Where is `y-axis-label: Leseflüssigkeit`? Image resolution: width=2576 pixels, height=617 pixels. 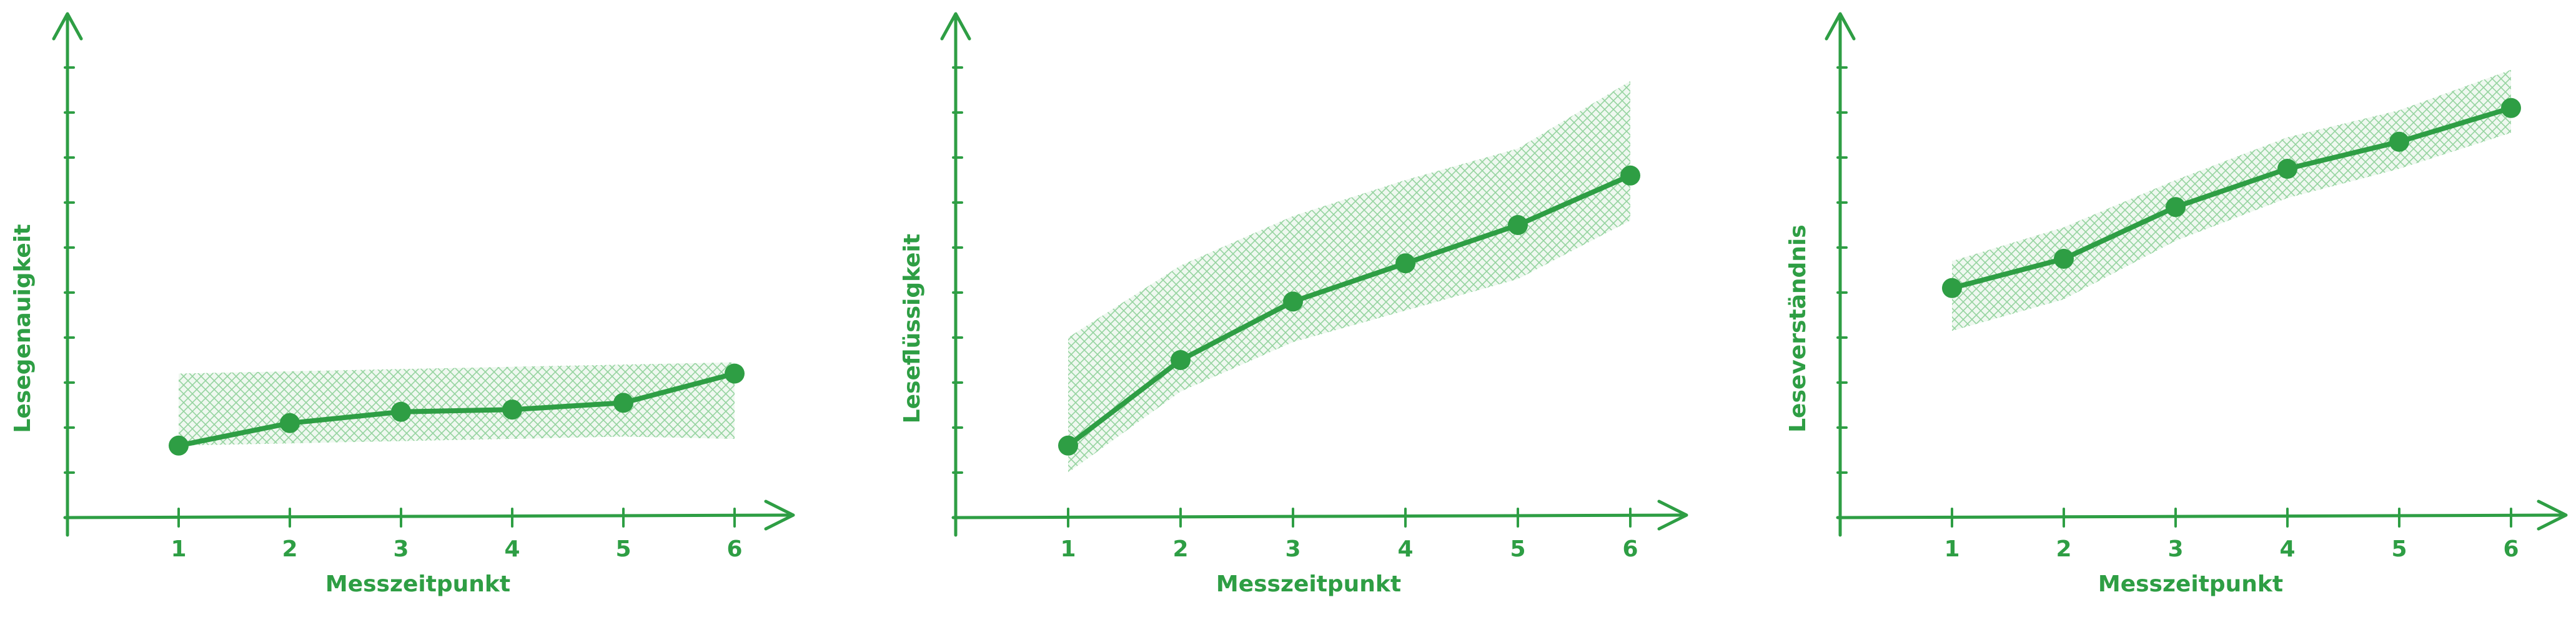 y-axis-label: Leseflüssigkeit is located at coordinates (912, 328).